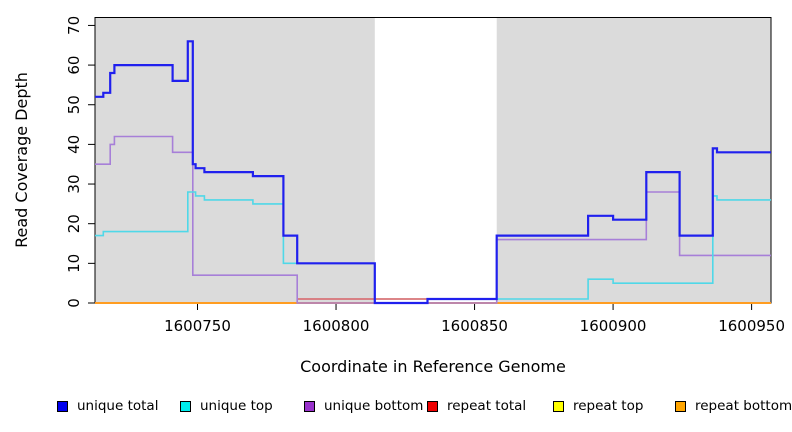  Describe the element at coordinates (474, 326) in the screenshot. I see `x-tick-label: 1600850` at that location.